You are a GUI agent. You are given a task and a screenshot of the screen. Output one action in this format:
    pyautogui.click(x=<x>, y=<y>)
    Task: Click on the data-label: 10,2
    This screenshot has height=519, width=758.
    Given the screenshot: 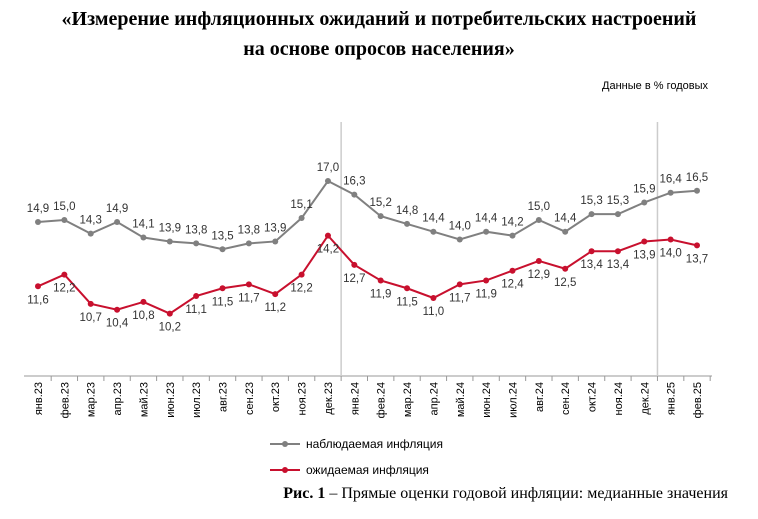 What is the action you would take?
    pyautogui.click(x=170, y=328)
    